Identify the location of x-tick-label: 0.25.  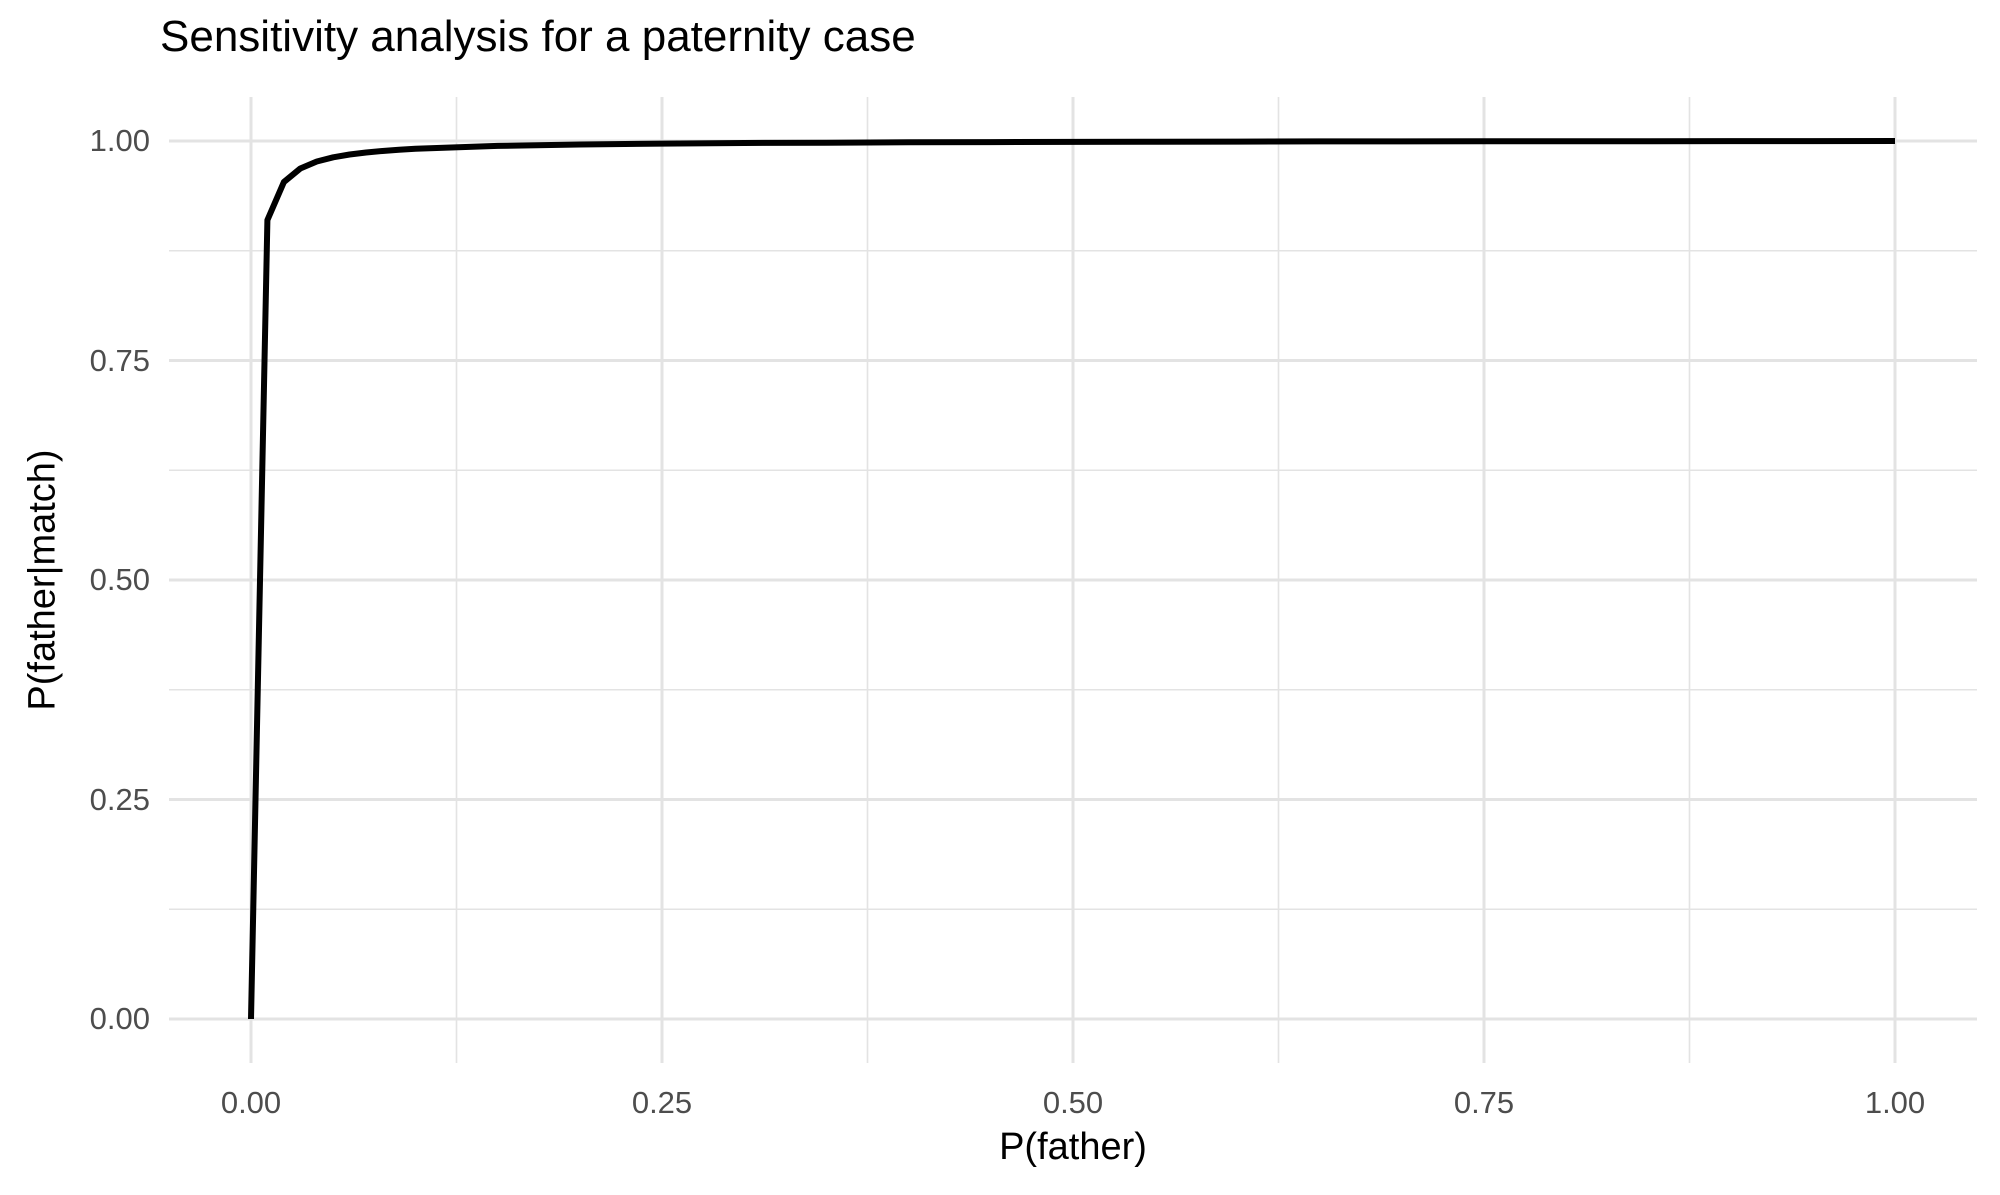
(662, 1102).